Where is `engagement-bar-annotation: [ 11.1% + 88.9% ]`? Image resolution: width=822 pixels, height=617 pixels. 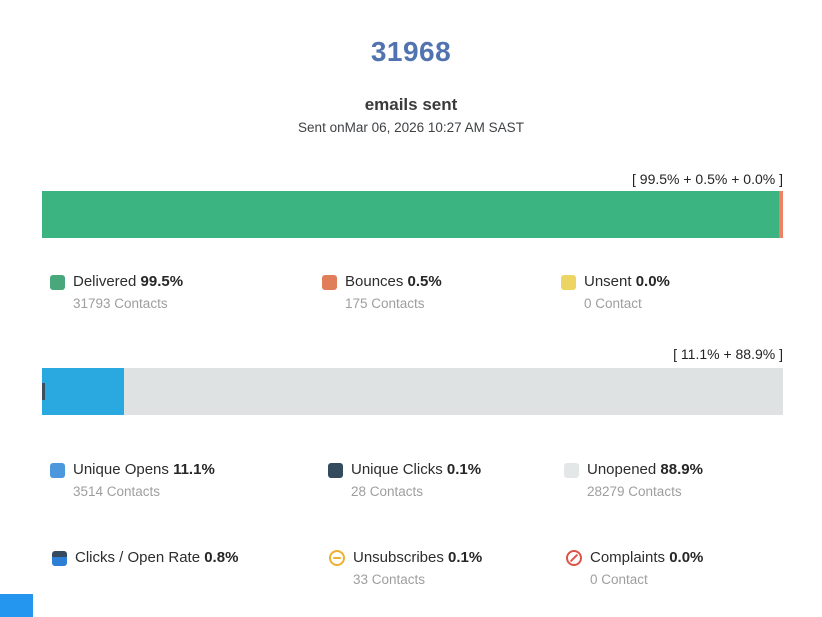
engagement-bar-annotation: [ 11.1% + 88.9% ] is located at coordinates (728, 354).